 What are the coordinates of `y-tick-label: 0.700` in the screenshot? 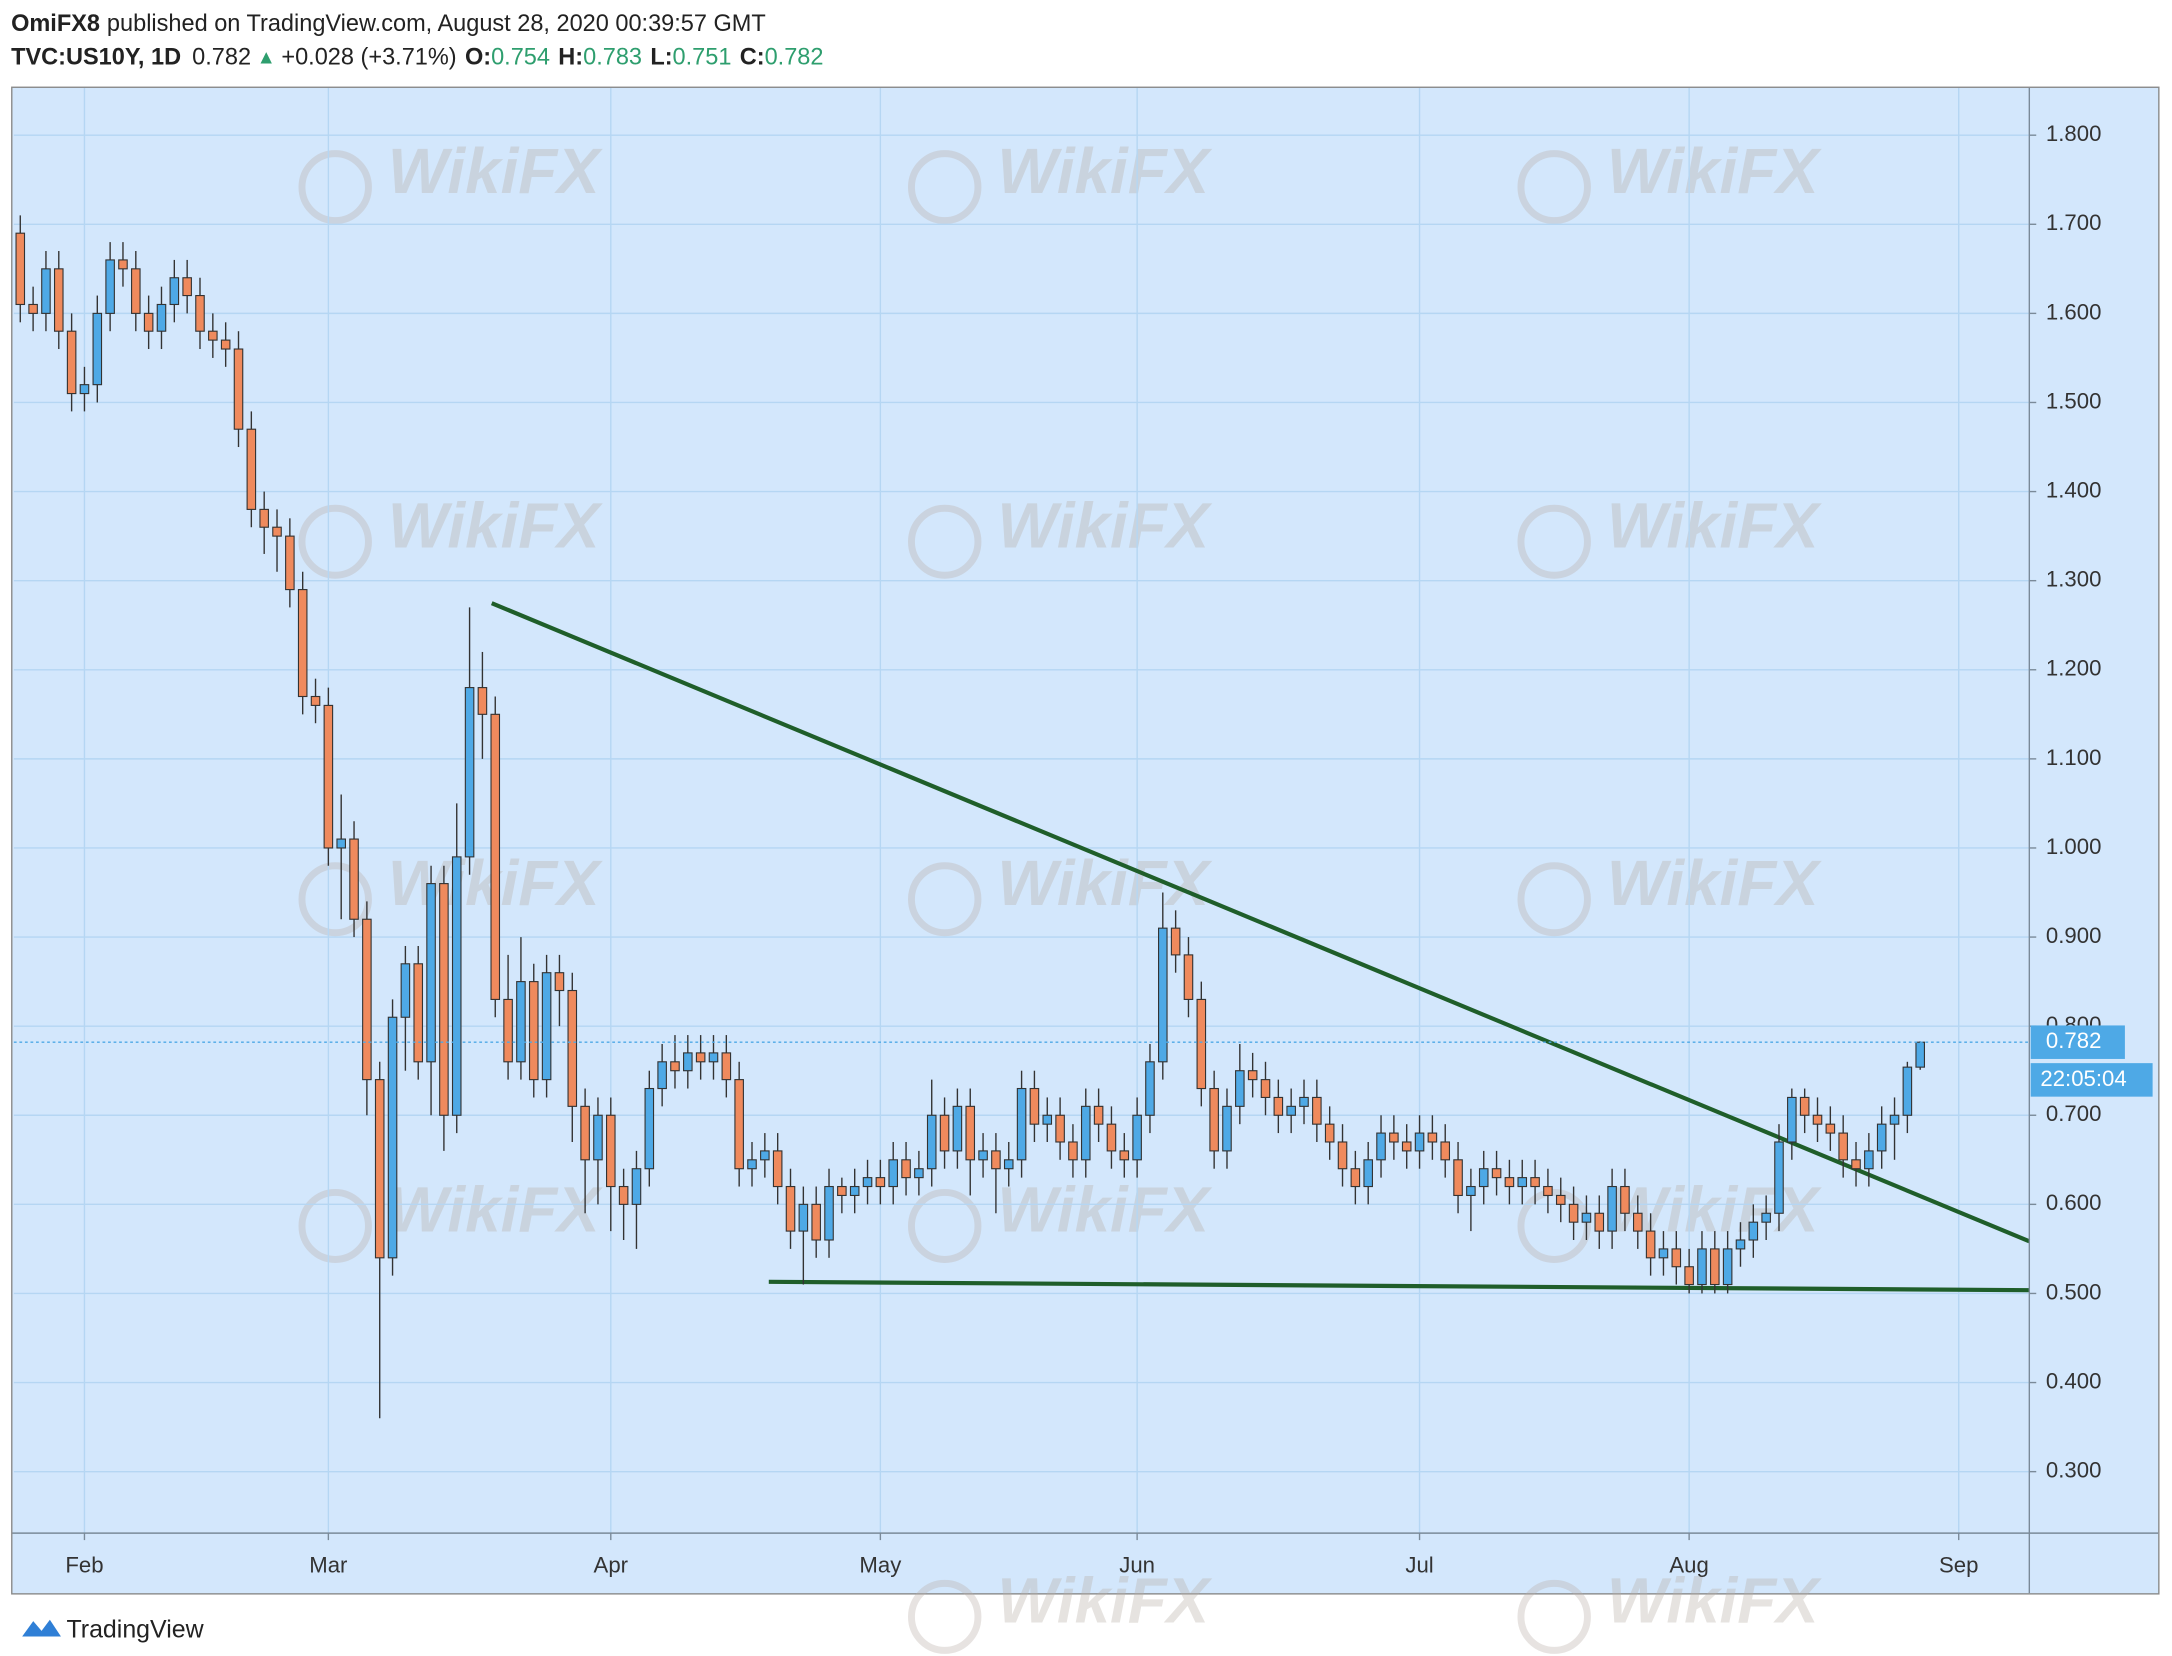 It's located at (2073, 1113).